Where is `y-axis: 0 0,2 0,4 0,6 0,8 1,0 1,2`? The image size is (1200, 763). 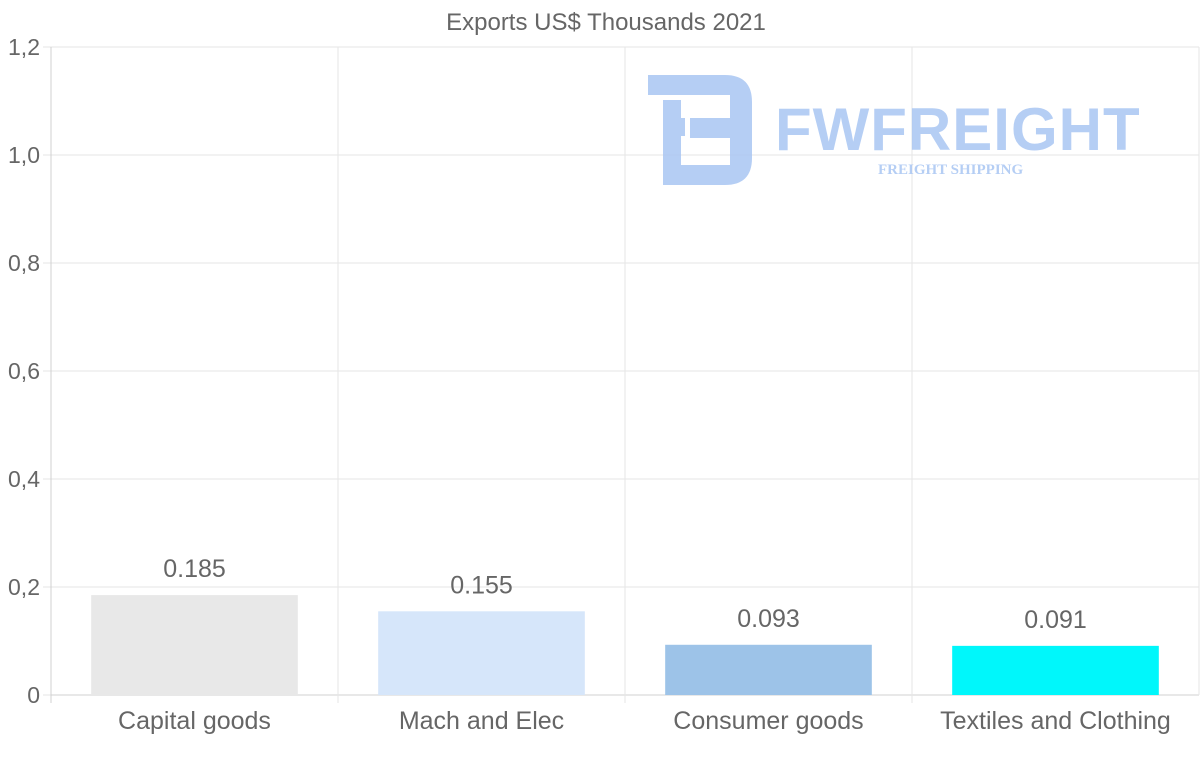 y-axis: 0 0,2 0,4 0,6 0,8 1,0 1,2 is located at coordinates (24, 371).